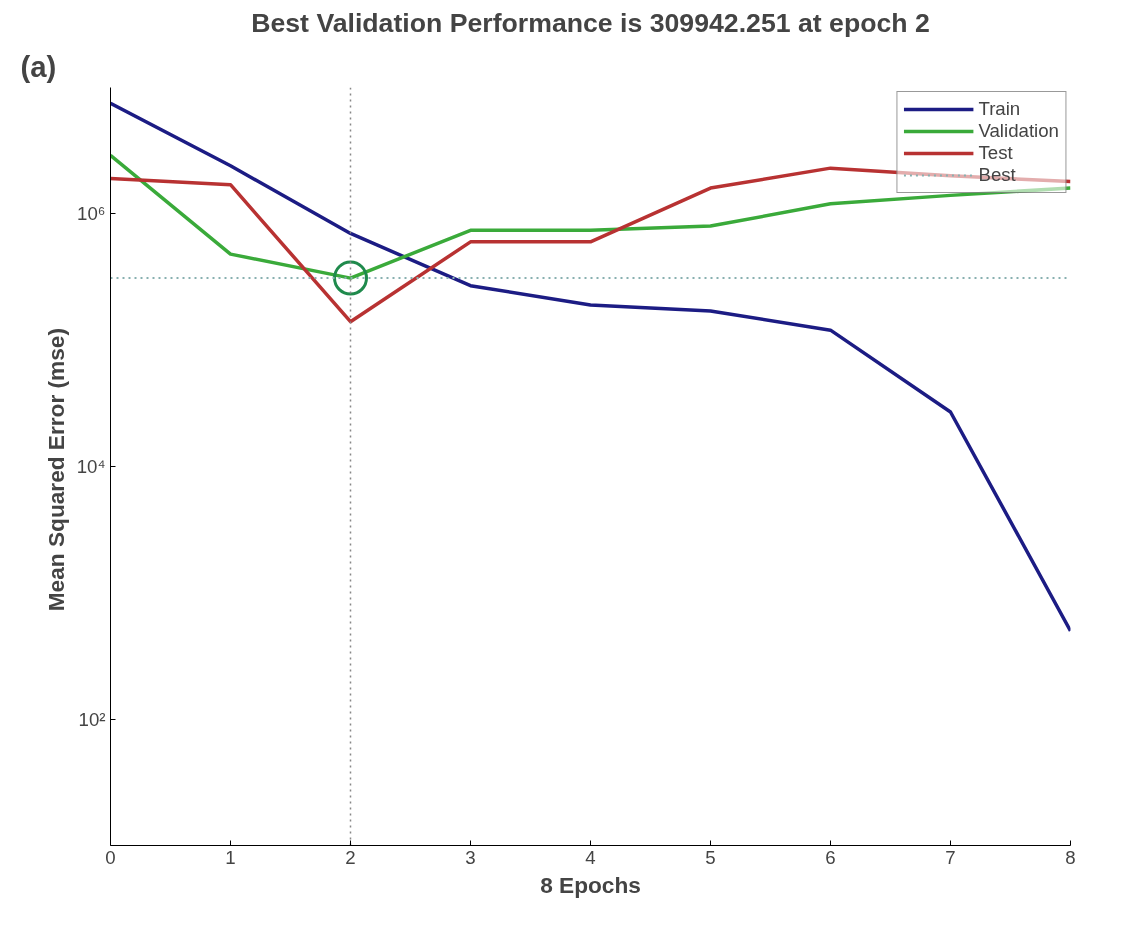 This screenshot has height=936, width=1121. Describe the element at coordinates (999, 109) in the screenshot. I see `legend-label: Train` at that location.